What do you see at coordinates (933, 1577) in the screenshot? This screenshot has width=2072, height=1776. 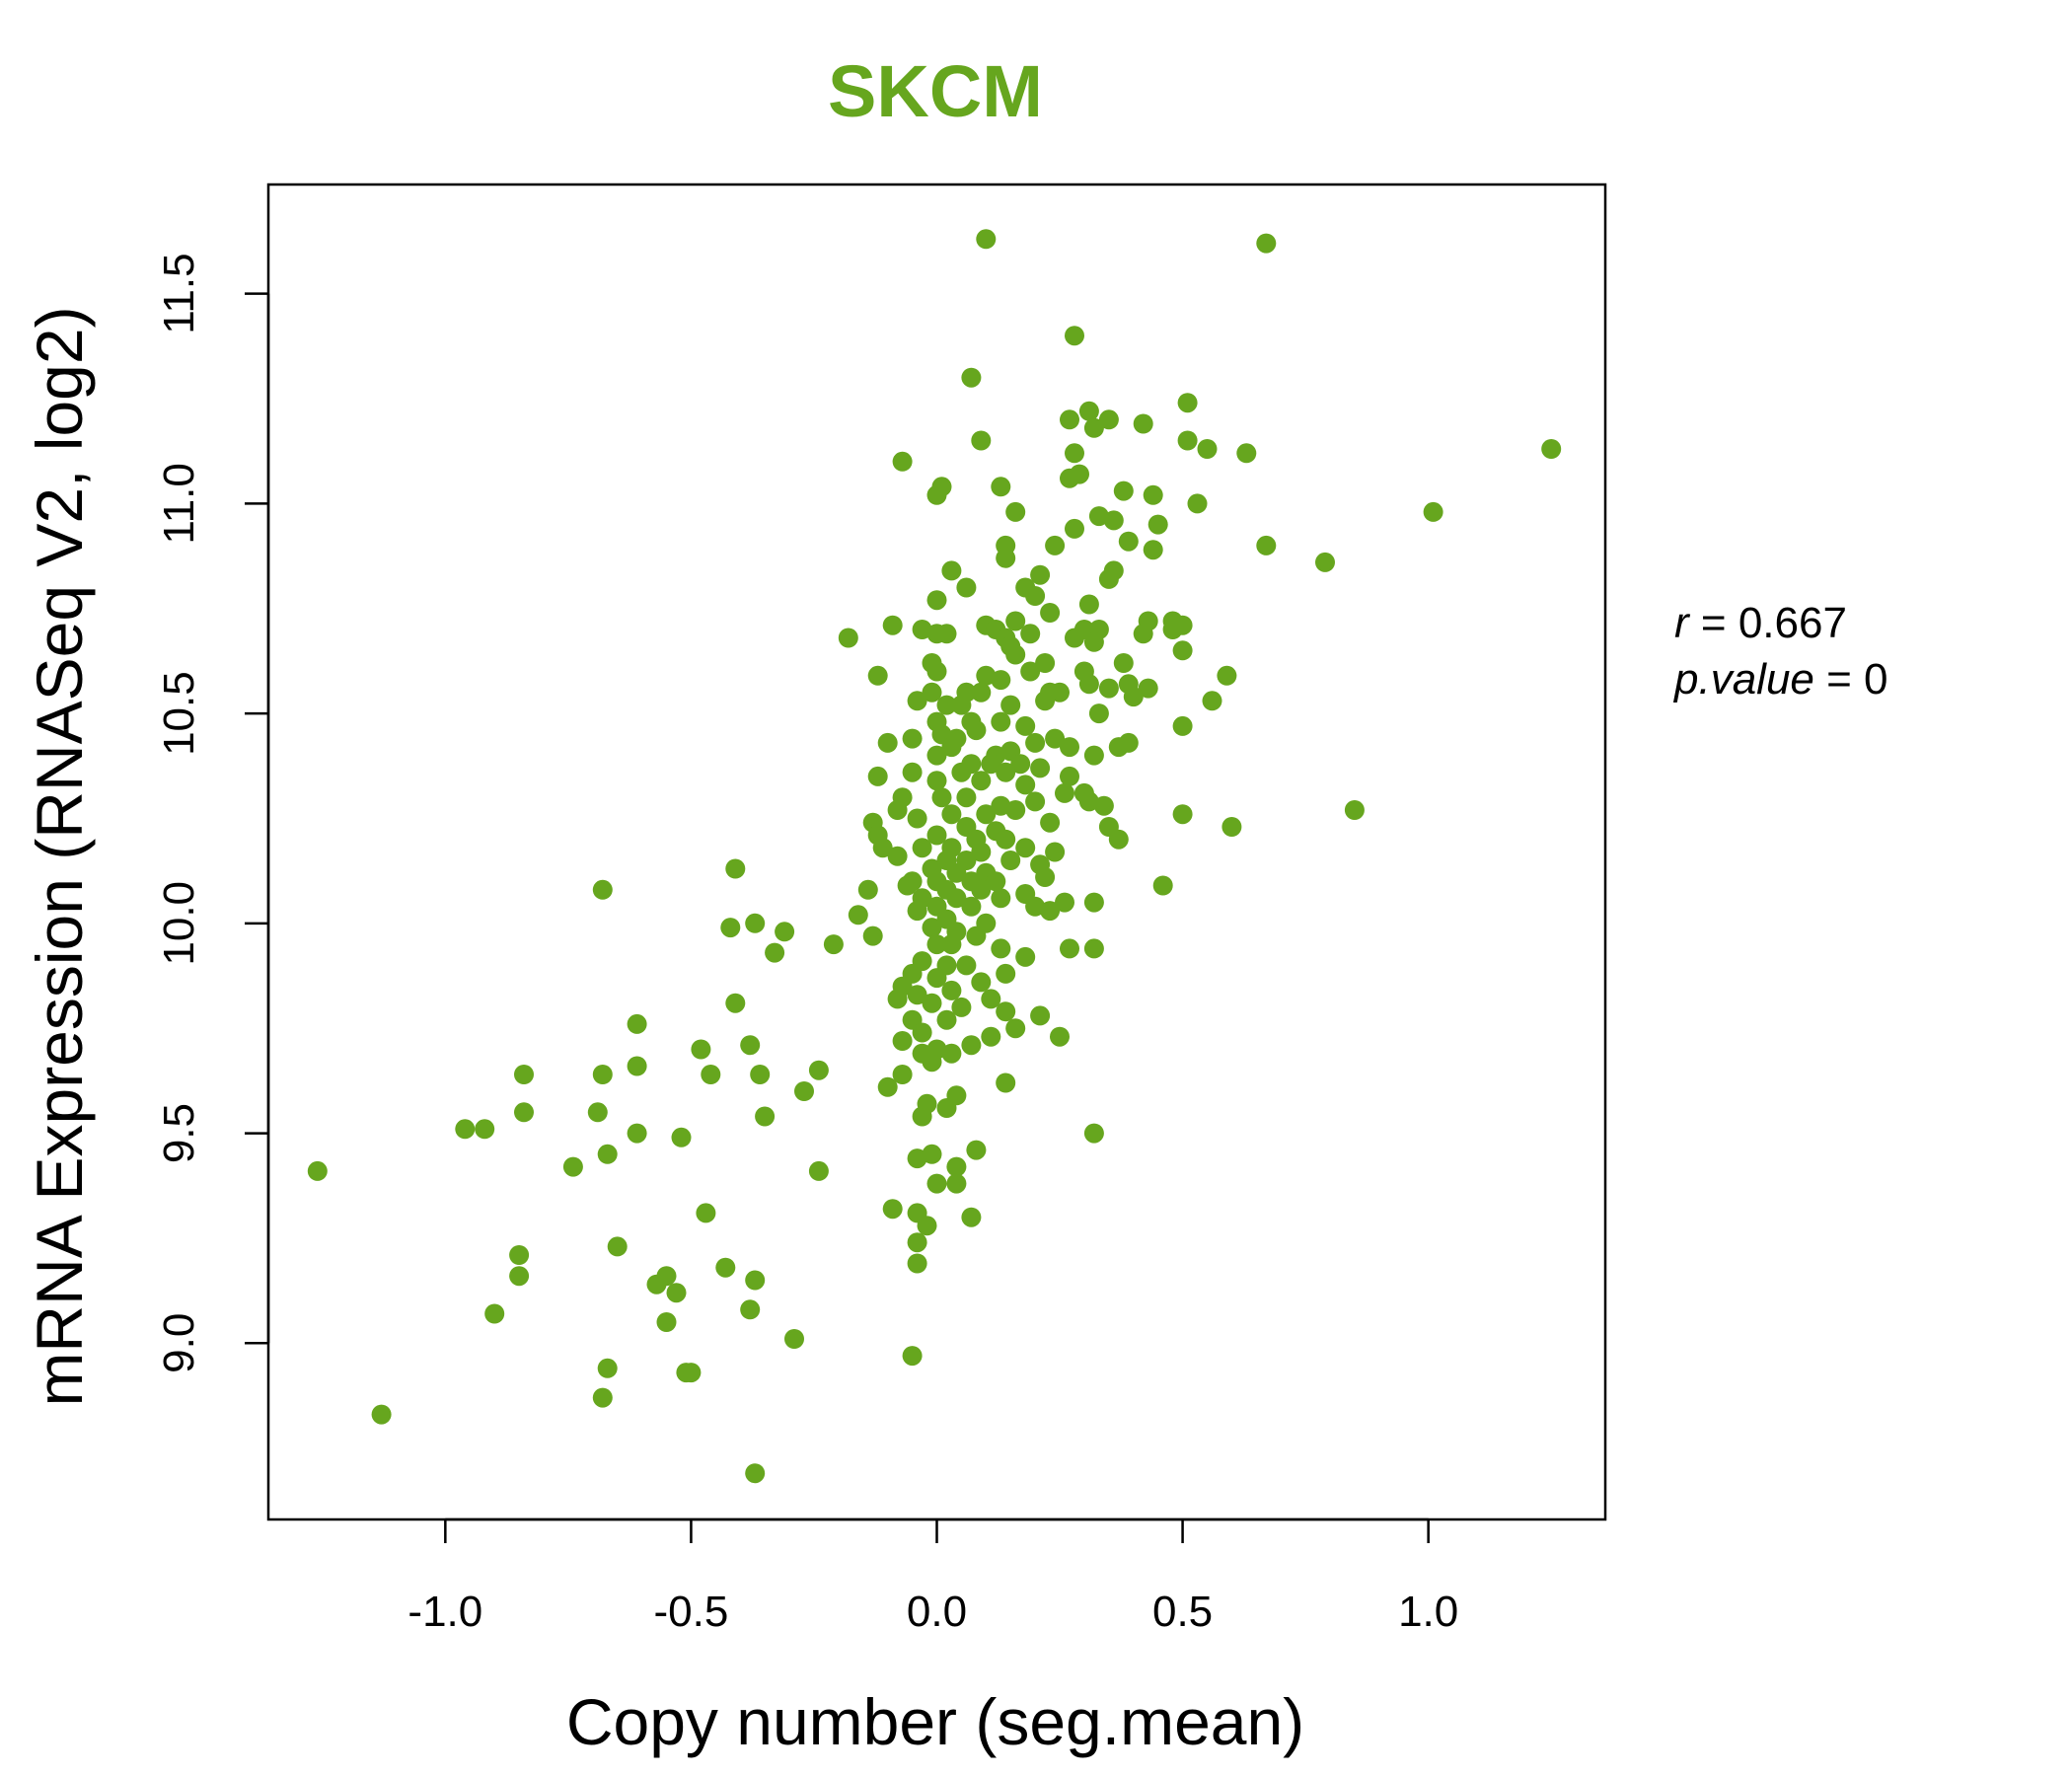 I see `x-axis: -1.0 -0.5 0.0 0.5 1.0` at bounding box center [933, 1577].